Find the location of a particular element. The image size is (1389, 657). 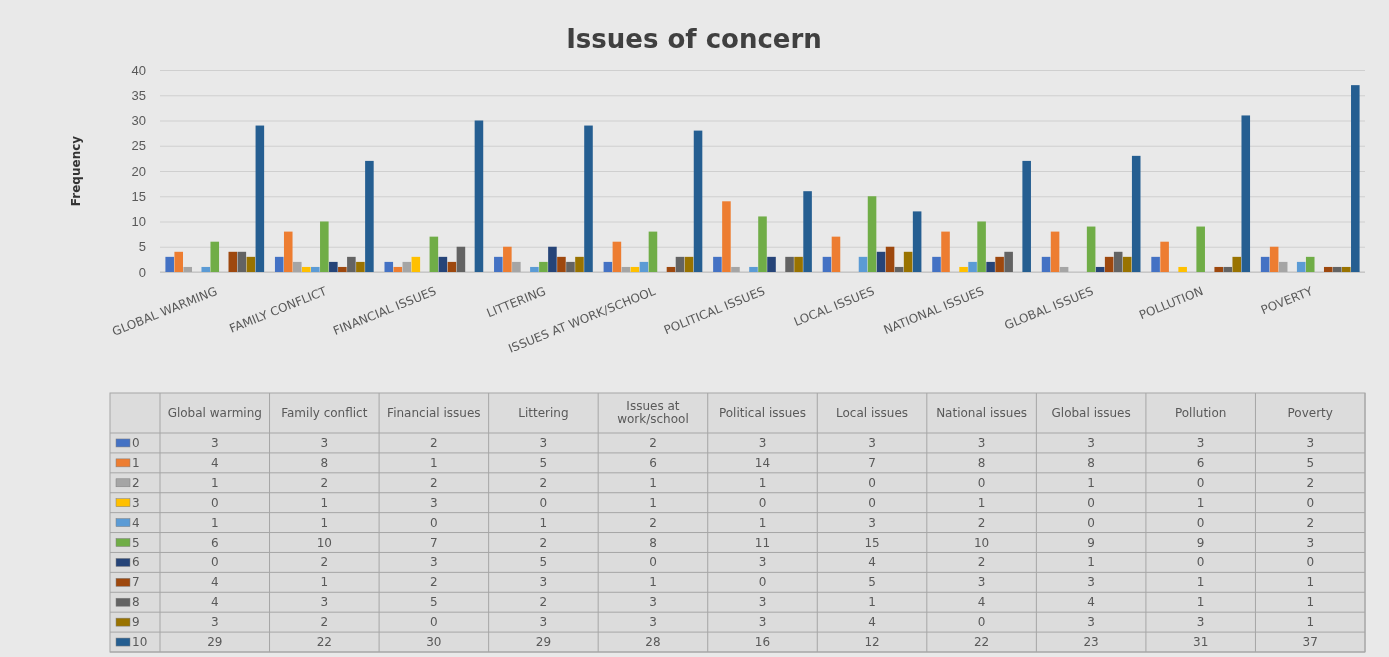

data-label: 9 is located at coordinates (1091, 542).